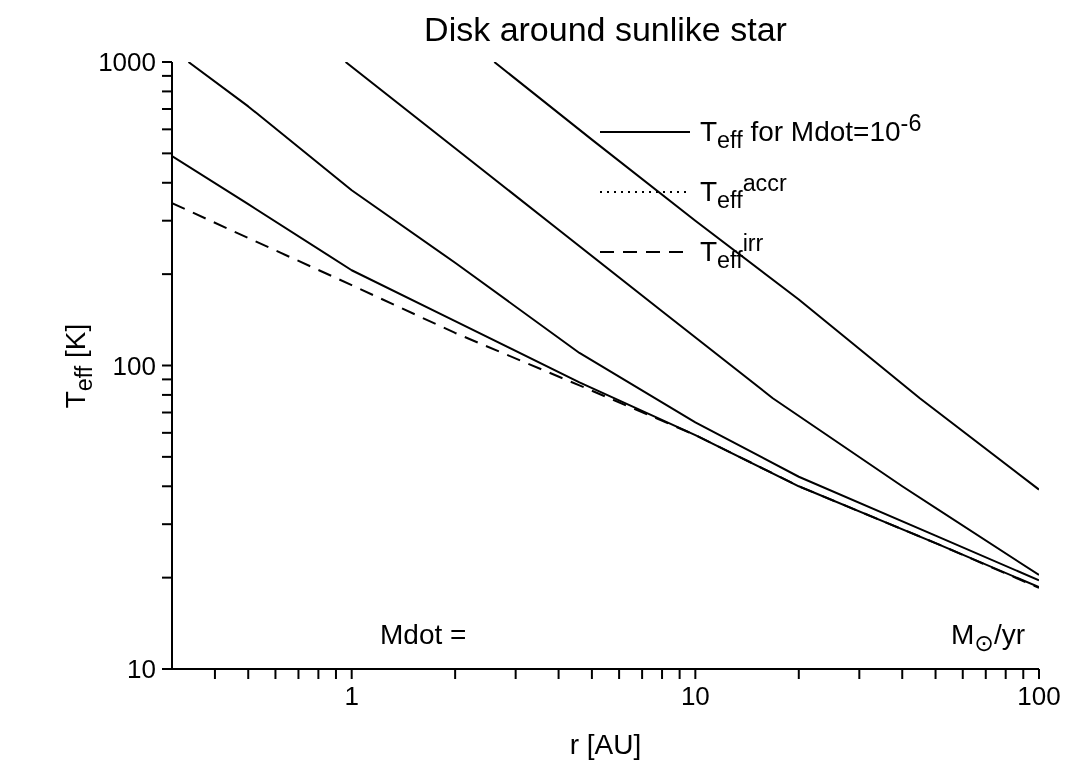 The height and width of the screenshot is (767, 1091). Describe the element at coordinates (423, 635) in the screenshot. I see `annotation: Mdot =` at that location.